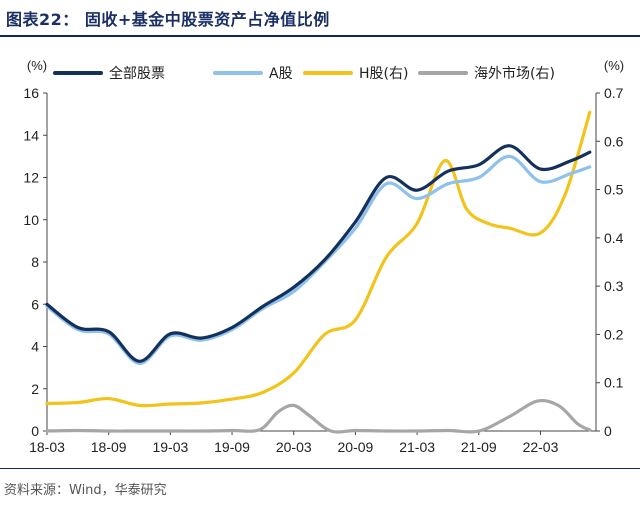 The height and width of the screenshot is (508, 640). Describe the element at coordinates (383, 74) in the screenshot. I see `legend-label-h-share: H股(右)` at that location.